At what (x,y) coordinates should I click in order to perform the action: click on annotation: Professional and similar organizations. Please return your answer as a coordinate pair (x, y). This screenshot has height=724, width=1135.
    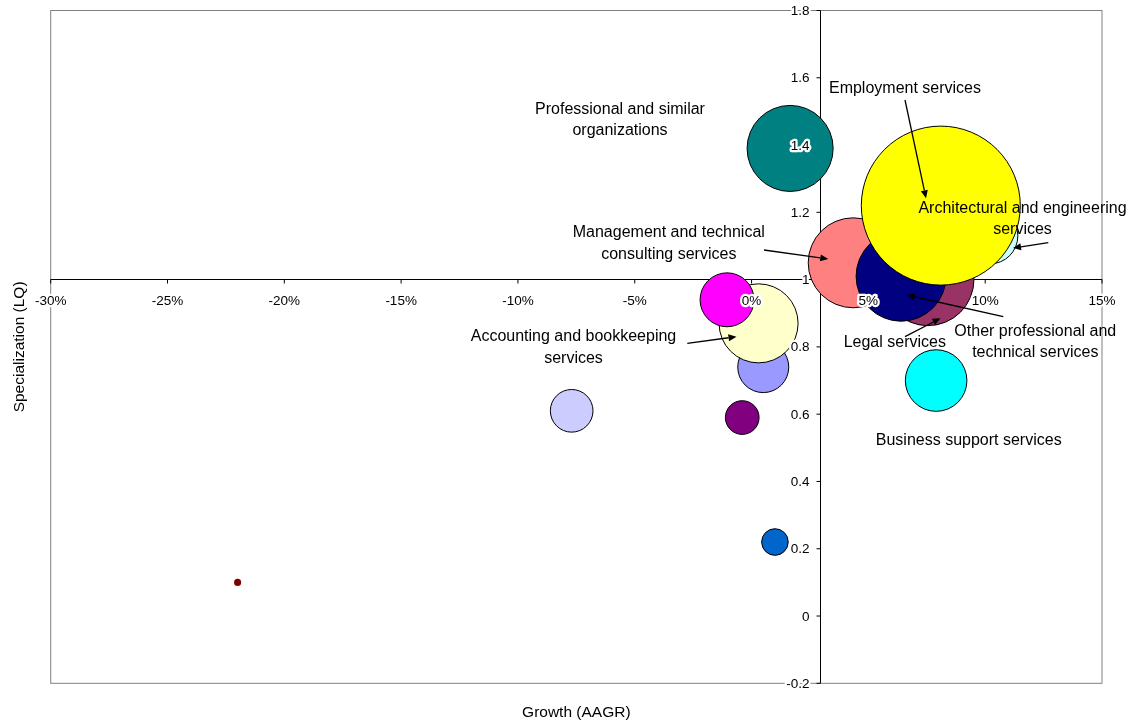
    Looking at the image, I should click on (620, 119).